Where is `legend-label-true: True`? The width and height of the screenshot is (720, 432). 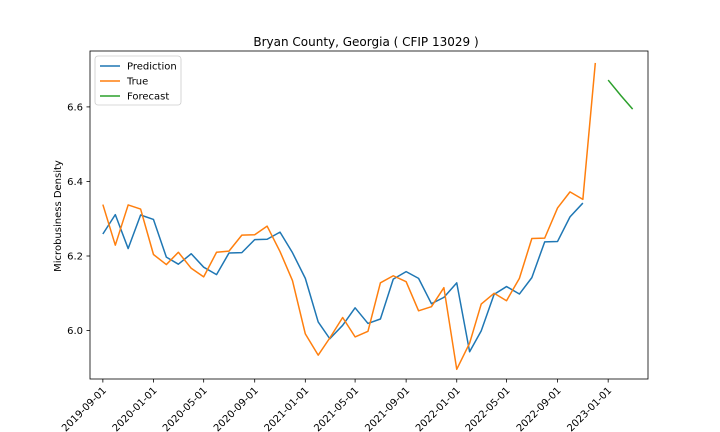
legend-label-true: True is located at coordinates (137, 82).